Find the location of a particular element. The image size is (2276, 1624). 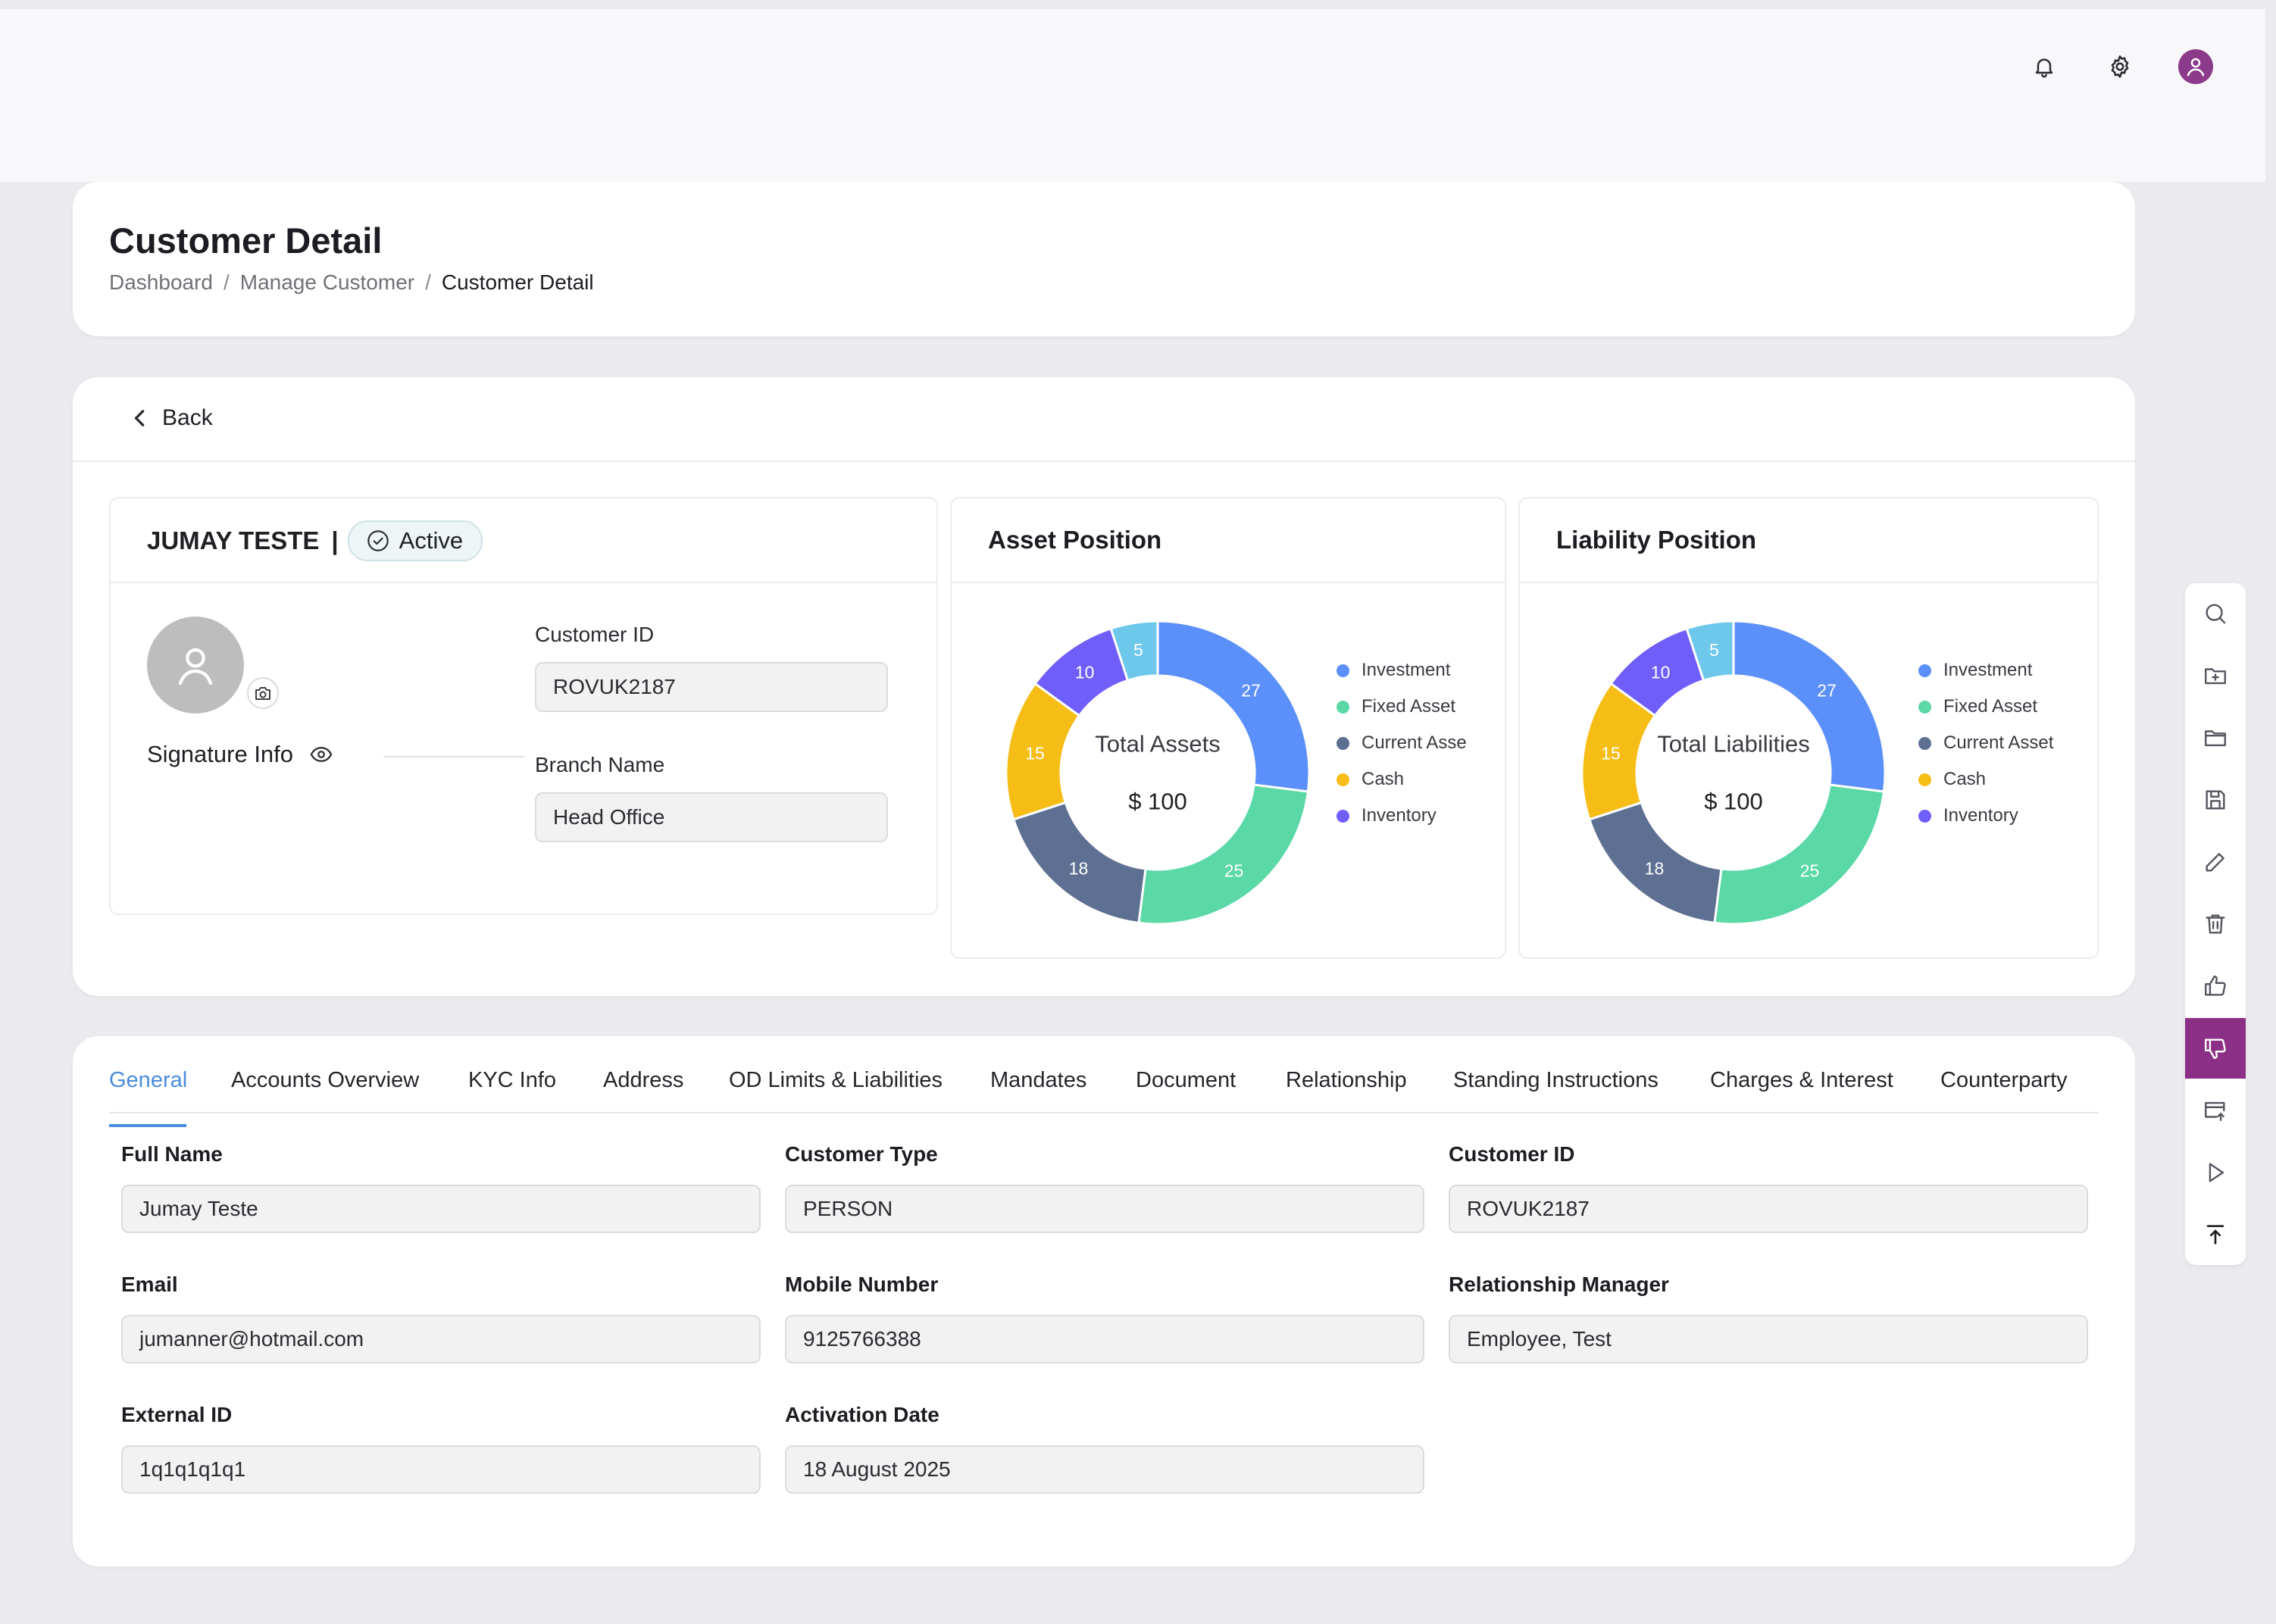

external-id-field: 1q1q1q1q1 is located at coordinates (441, 1469).